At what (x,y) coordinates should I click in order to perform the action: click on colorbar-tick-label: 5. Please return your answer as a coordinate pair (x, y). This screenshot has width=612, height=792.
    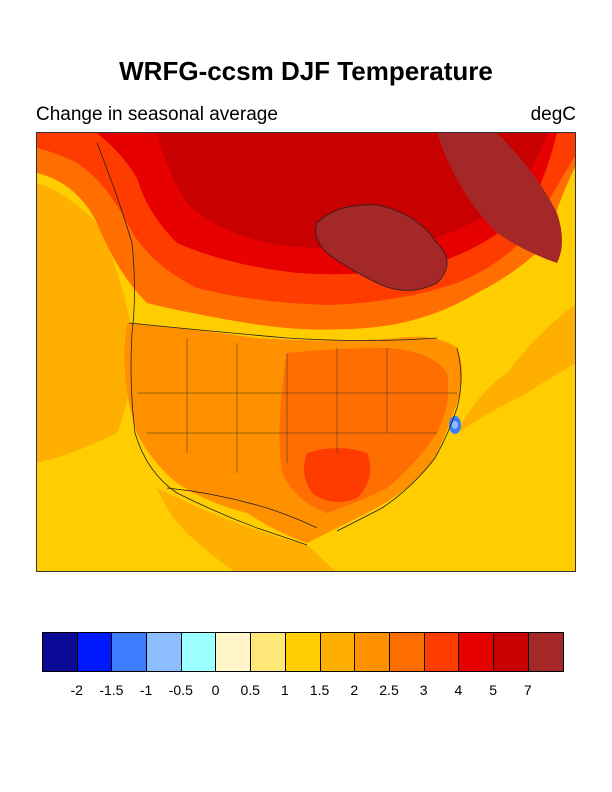
    Looking at the image, I should click on (493, 690).